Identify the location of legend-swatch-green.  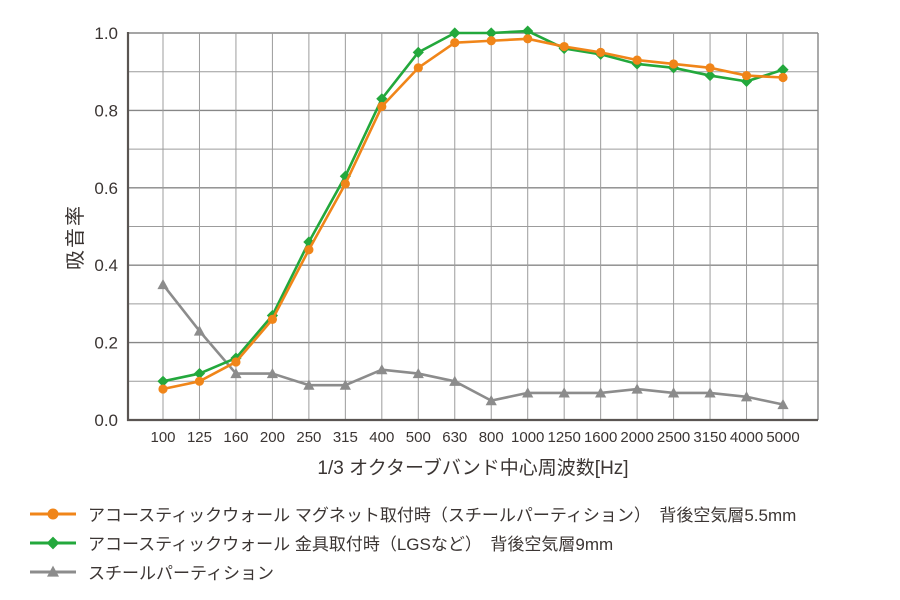
(53, 542).